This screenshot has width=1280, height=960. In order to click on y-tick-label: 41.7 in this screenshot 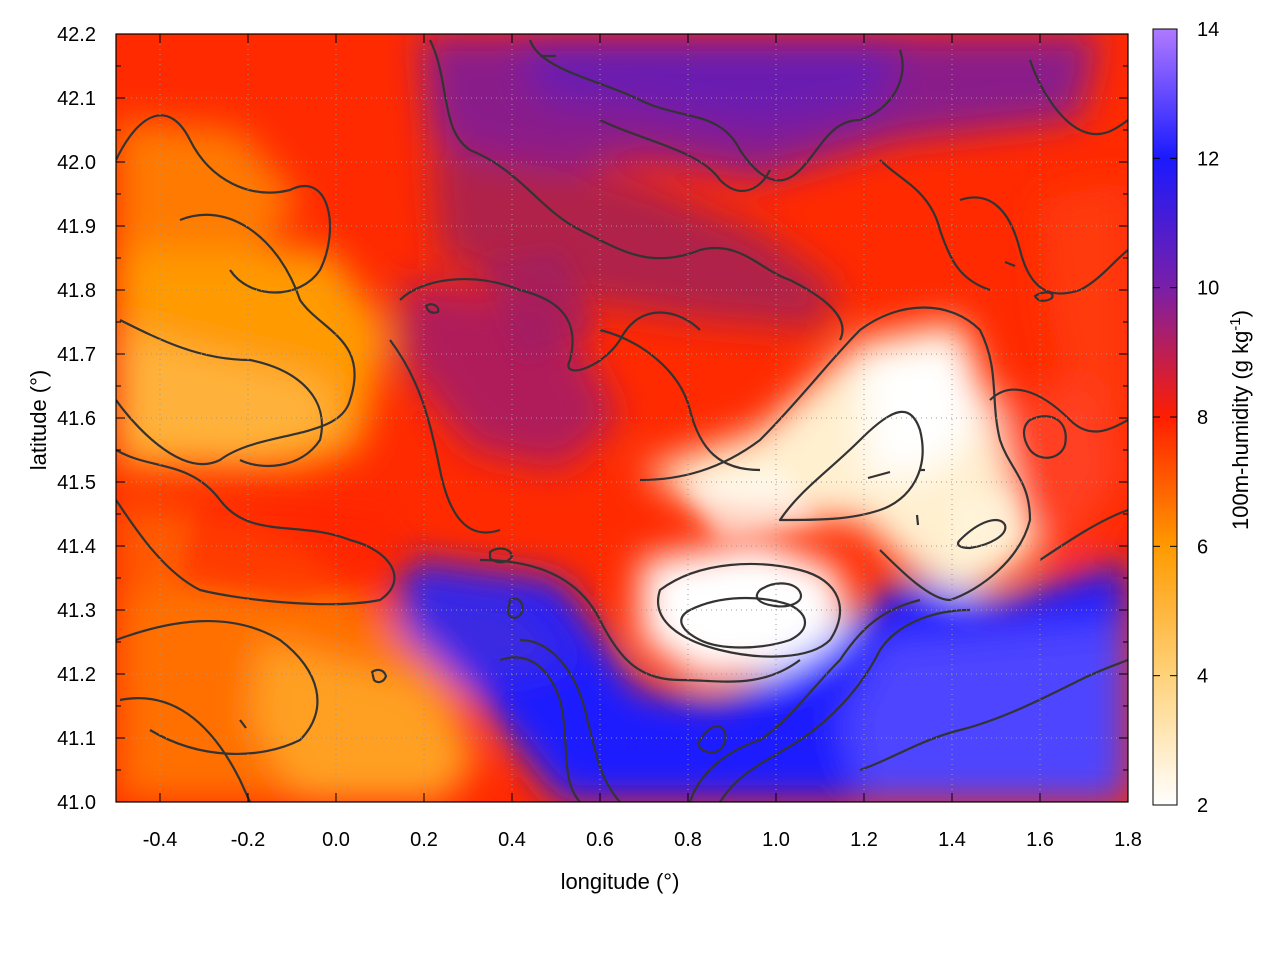, I will do `click(76, 355)`.